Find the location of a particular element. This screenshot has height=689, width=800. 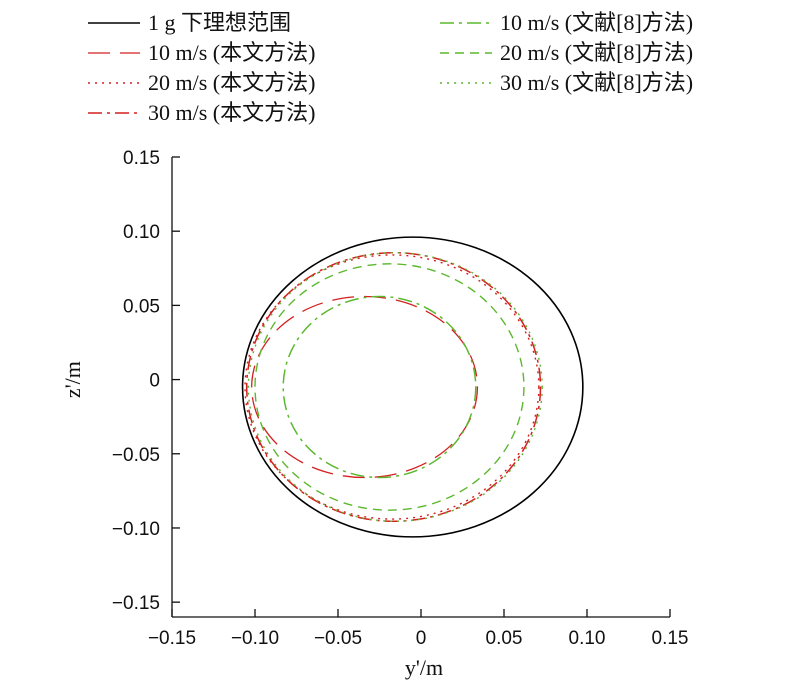

y-tick-label: 0 is located at coordinates (154, 381).